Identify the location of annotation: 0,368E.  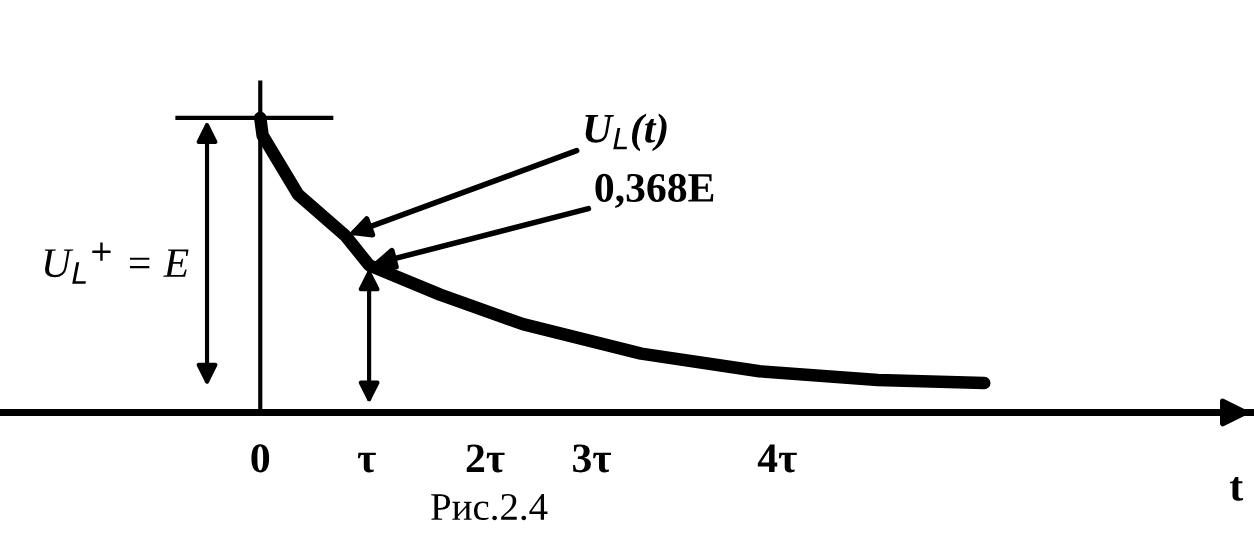
(654, 190).